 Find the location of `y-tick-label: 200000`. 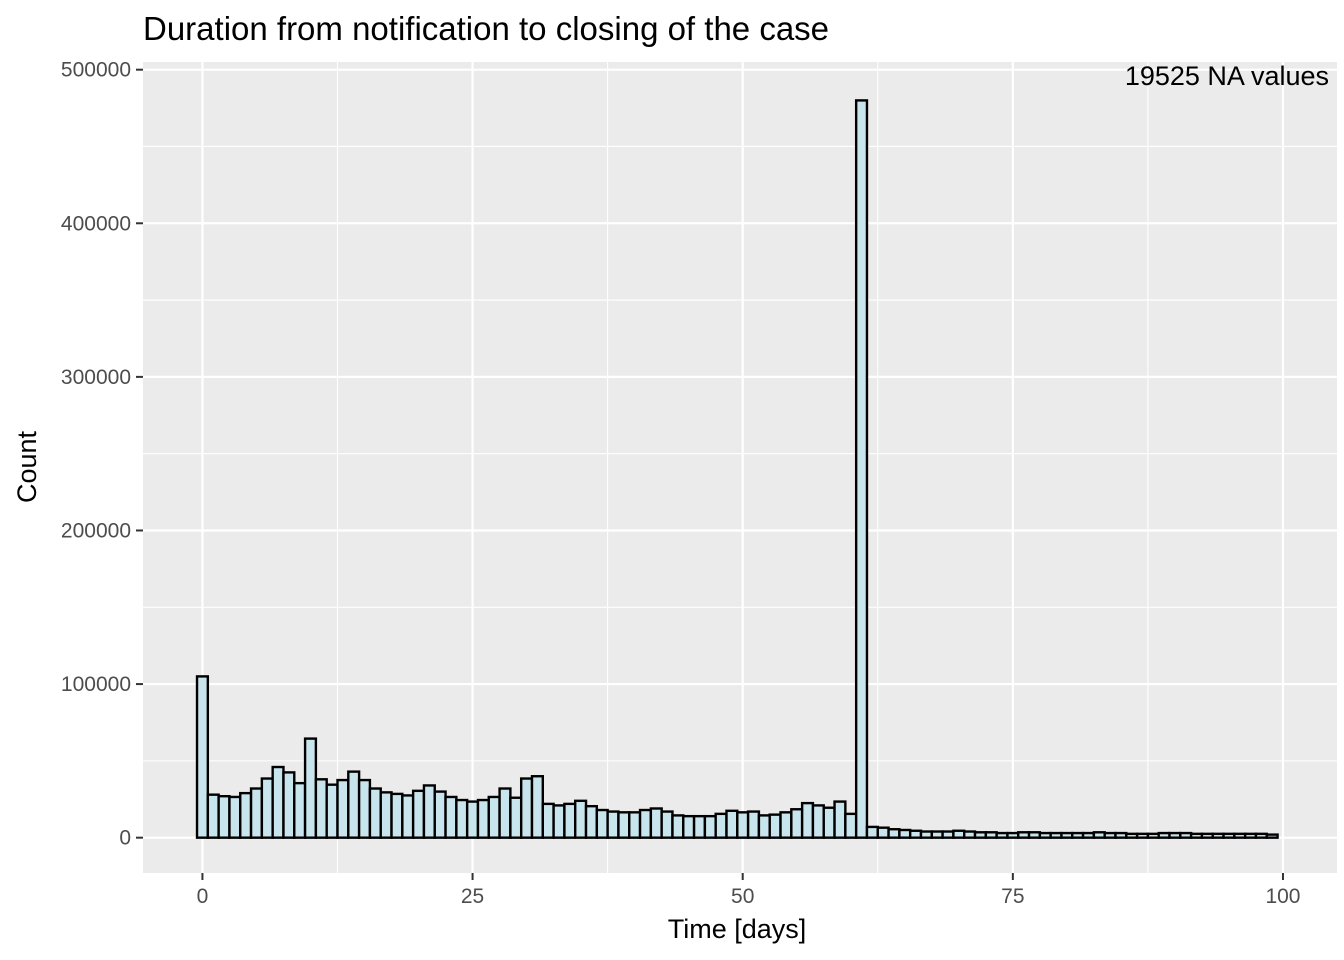

y-tick-label: 200000 is located at coordinates (96, 530).